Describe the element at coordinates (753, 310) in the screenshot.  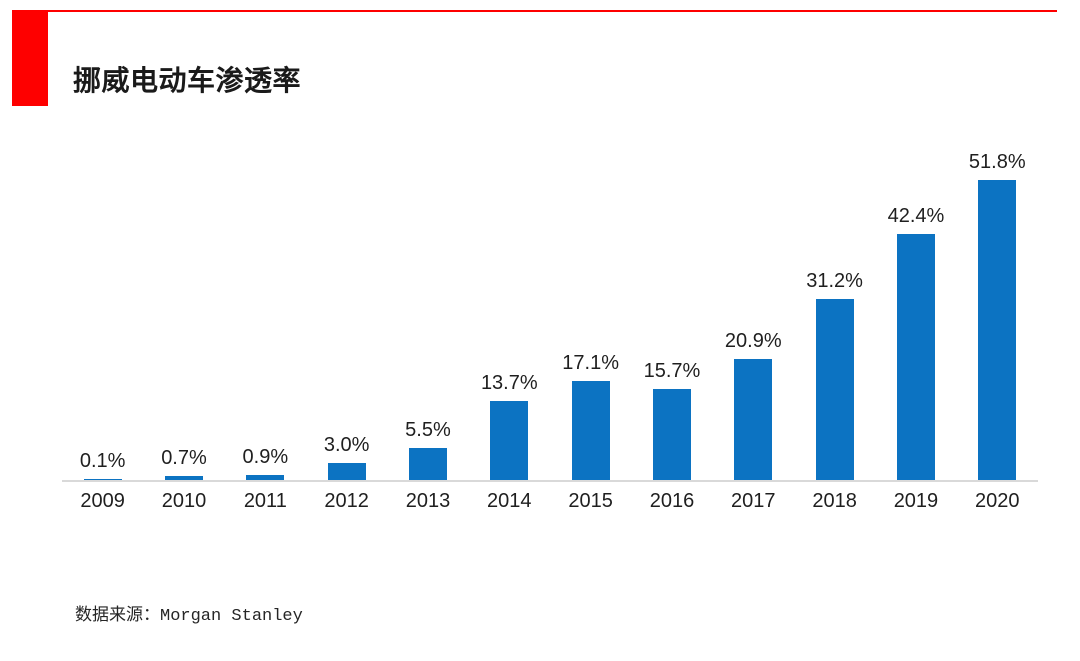
I see `bar-slot: 20.9%` at that location.